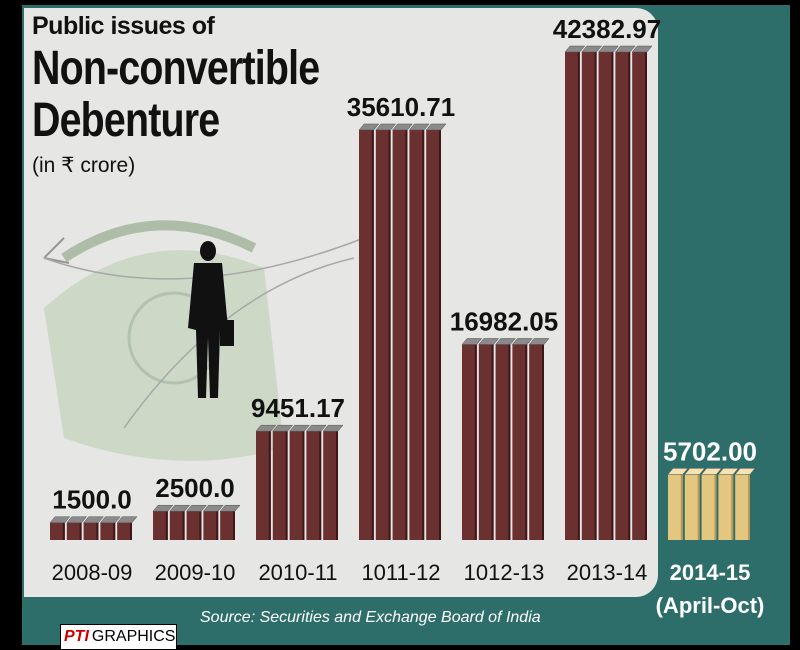 This screenshot has width=800, height=650. Describe the element at coordinates (195, 572) in the screenshot. I see `category-label: 2009-10` at that location.